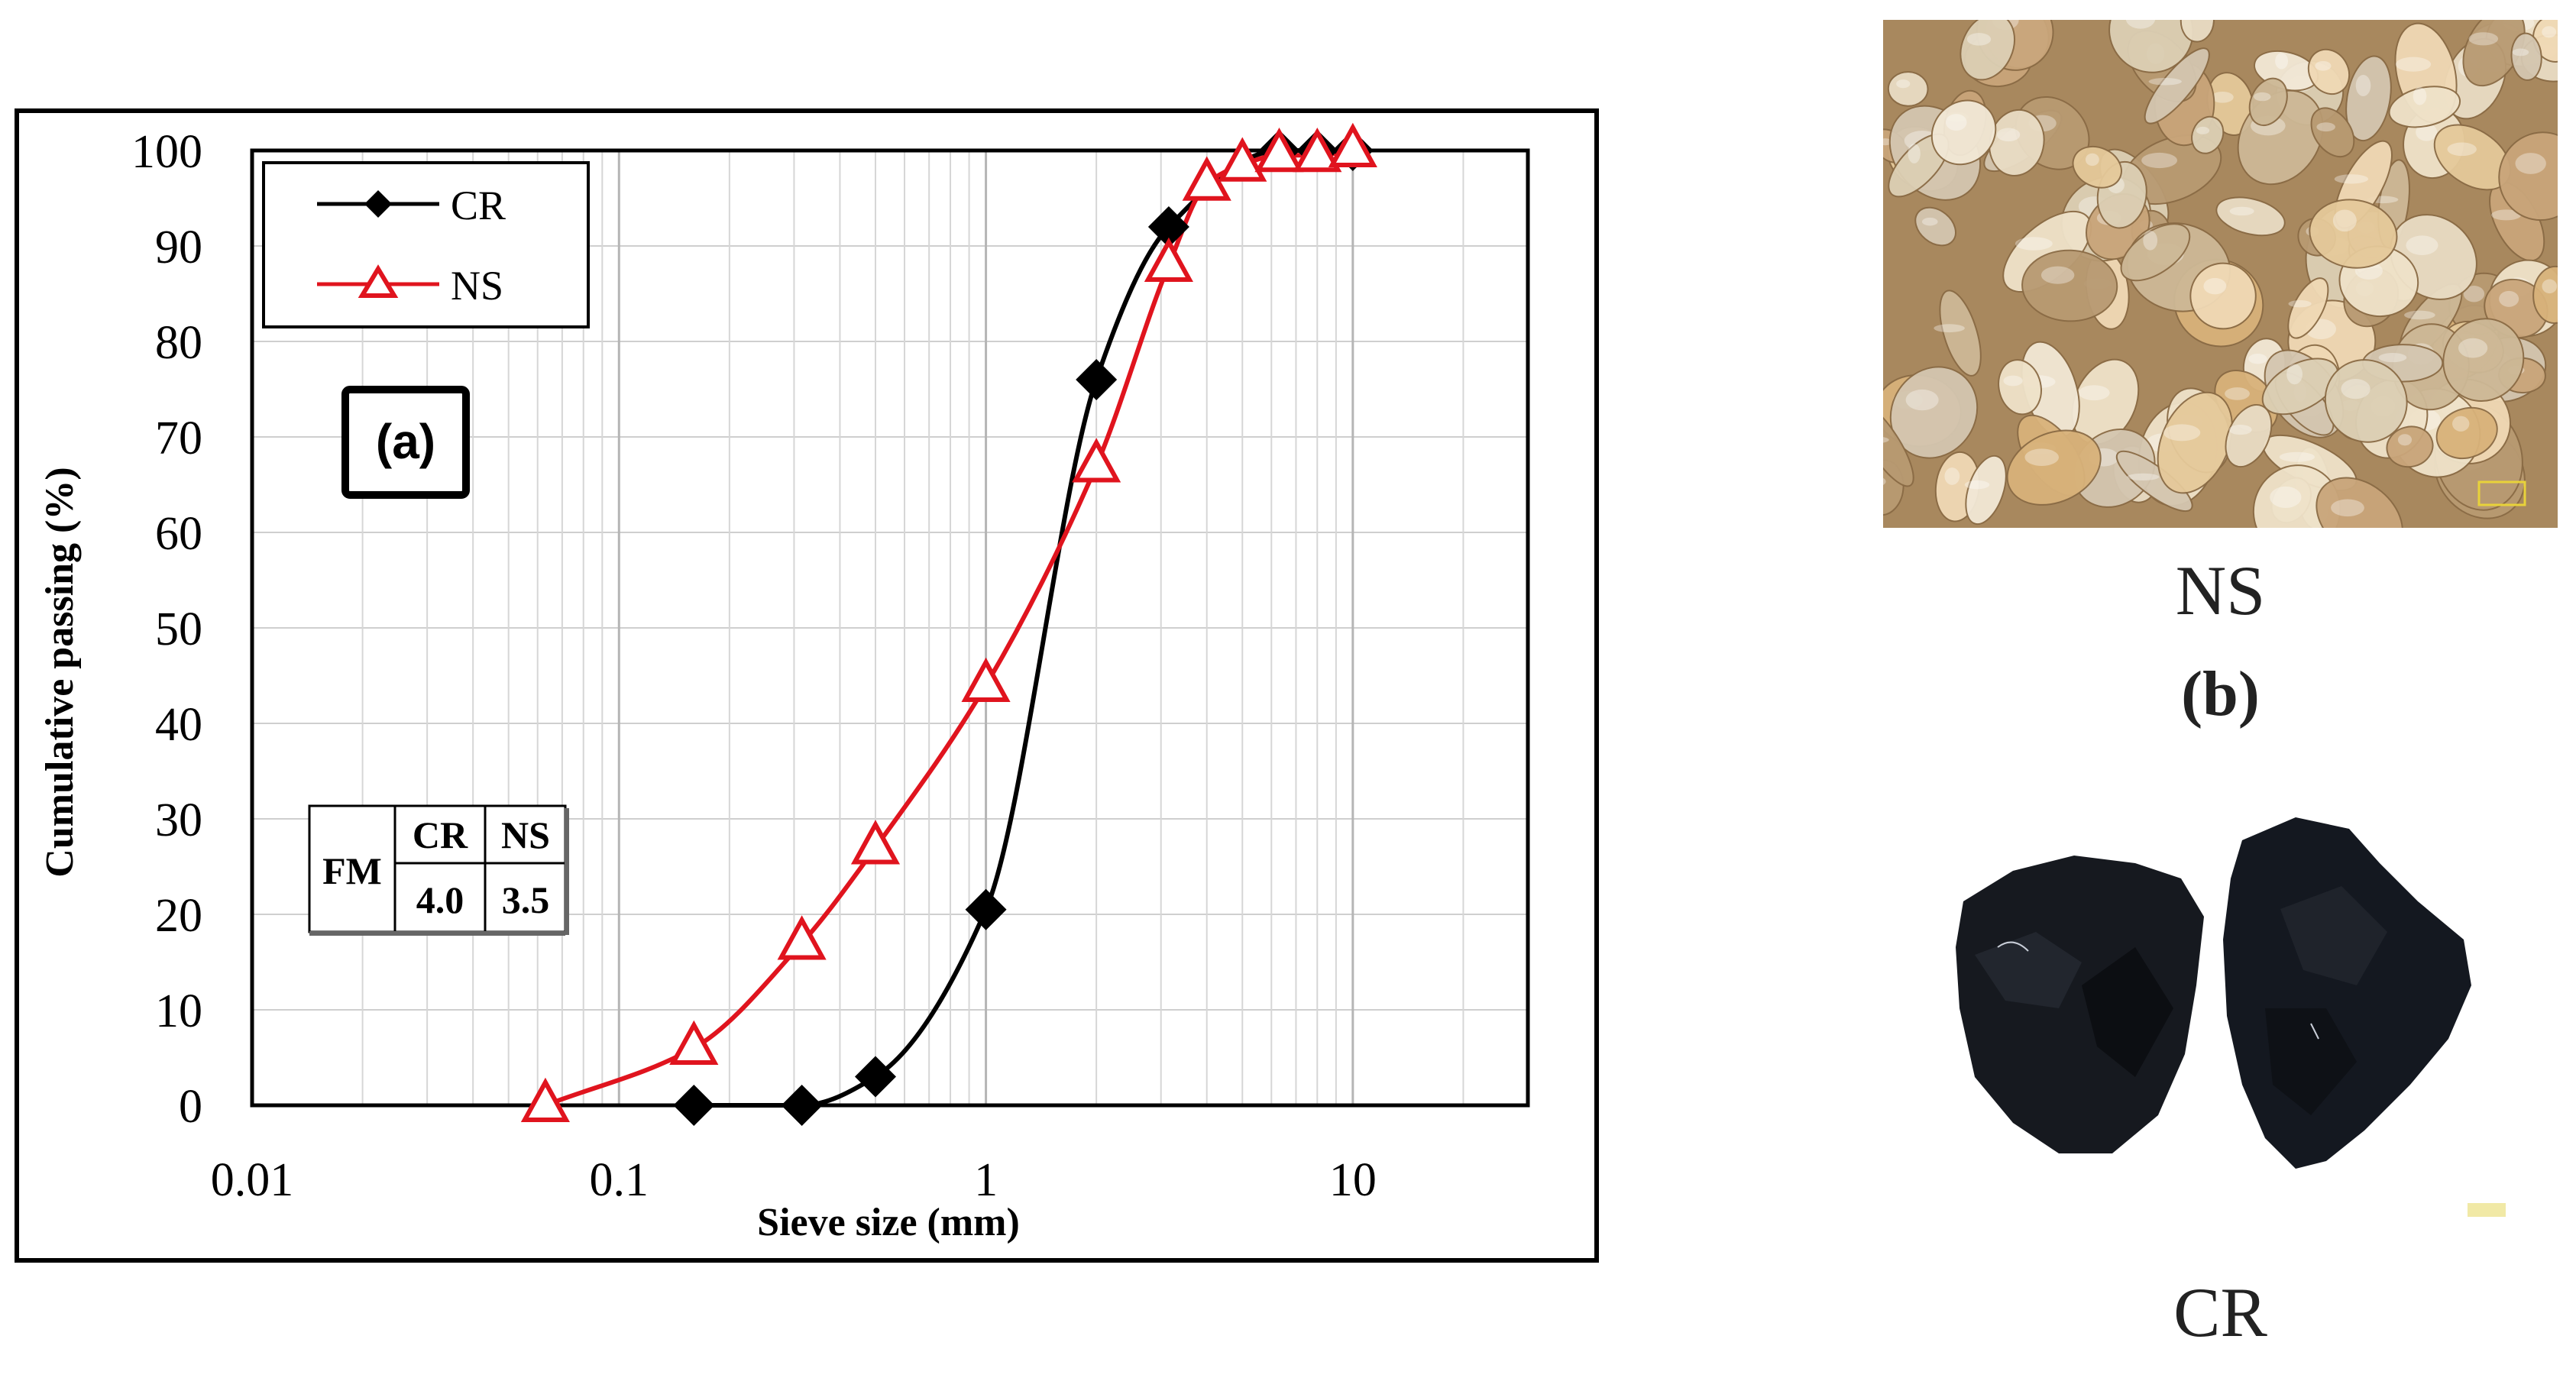  Describe the element at coordinates (525, 835) in the screenshot. I see `fm-header-ns: NS` at that location.